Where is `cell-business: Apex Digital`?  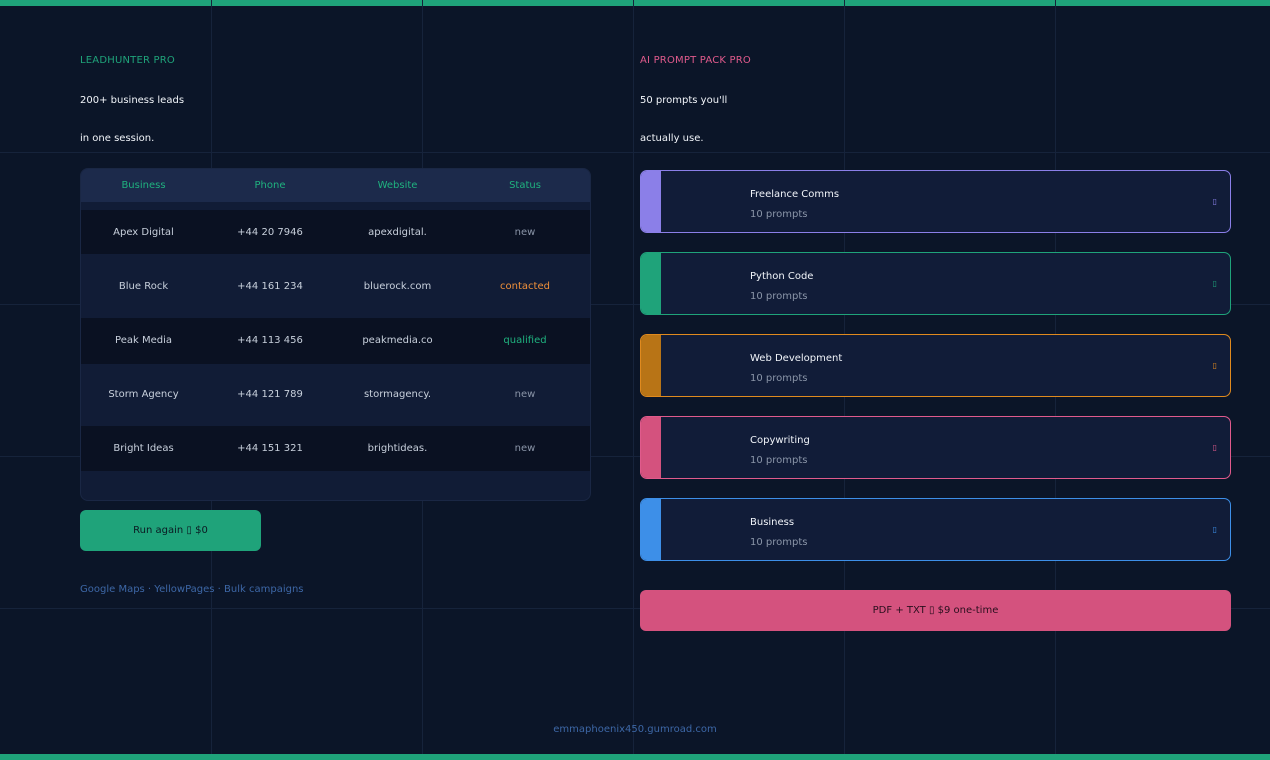 cell-business: Apex Digital is located at coordinates (143, 232).